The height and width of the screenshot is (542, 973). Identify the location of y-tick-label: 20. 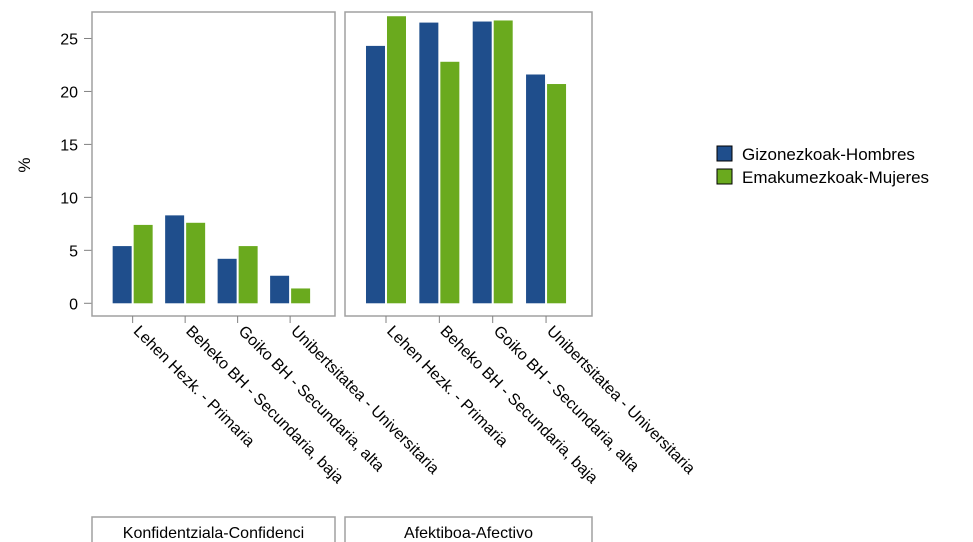
(69, 92).